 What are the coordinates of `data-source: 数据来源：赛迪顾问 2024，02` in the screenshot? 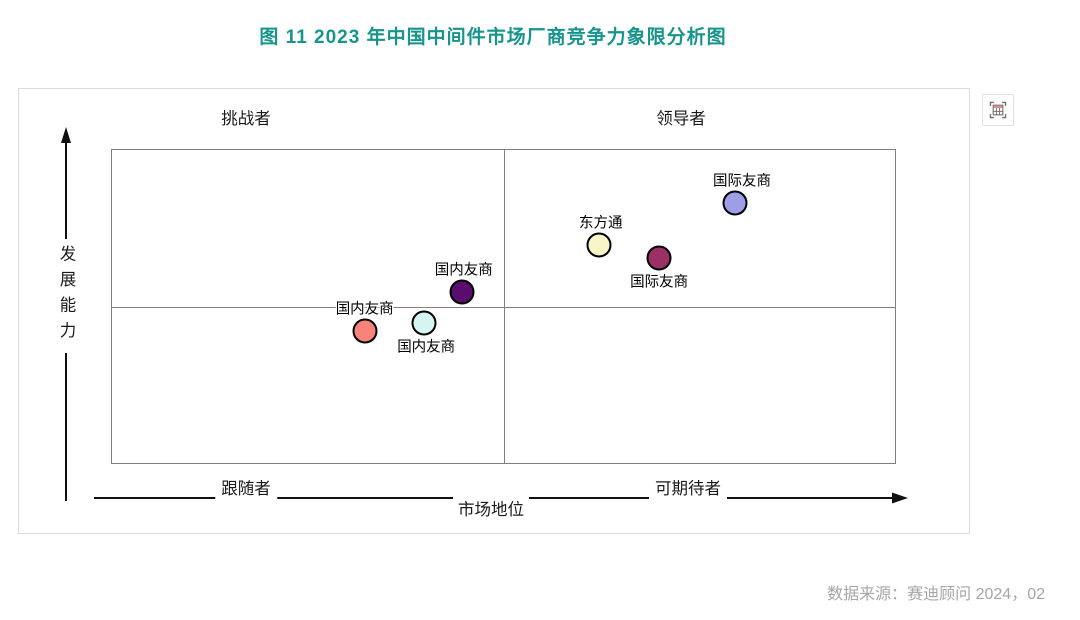 It's located at (936, 594).